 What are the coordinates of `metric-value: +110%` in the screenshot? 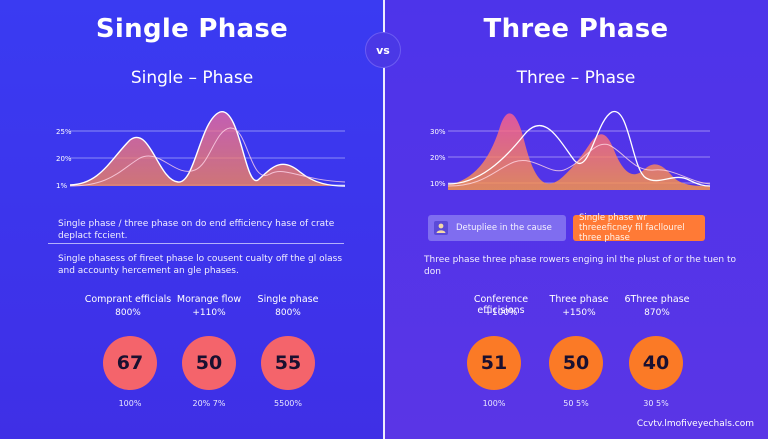 It's located at (209, 313).